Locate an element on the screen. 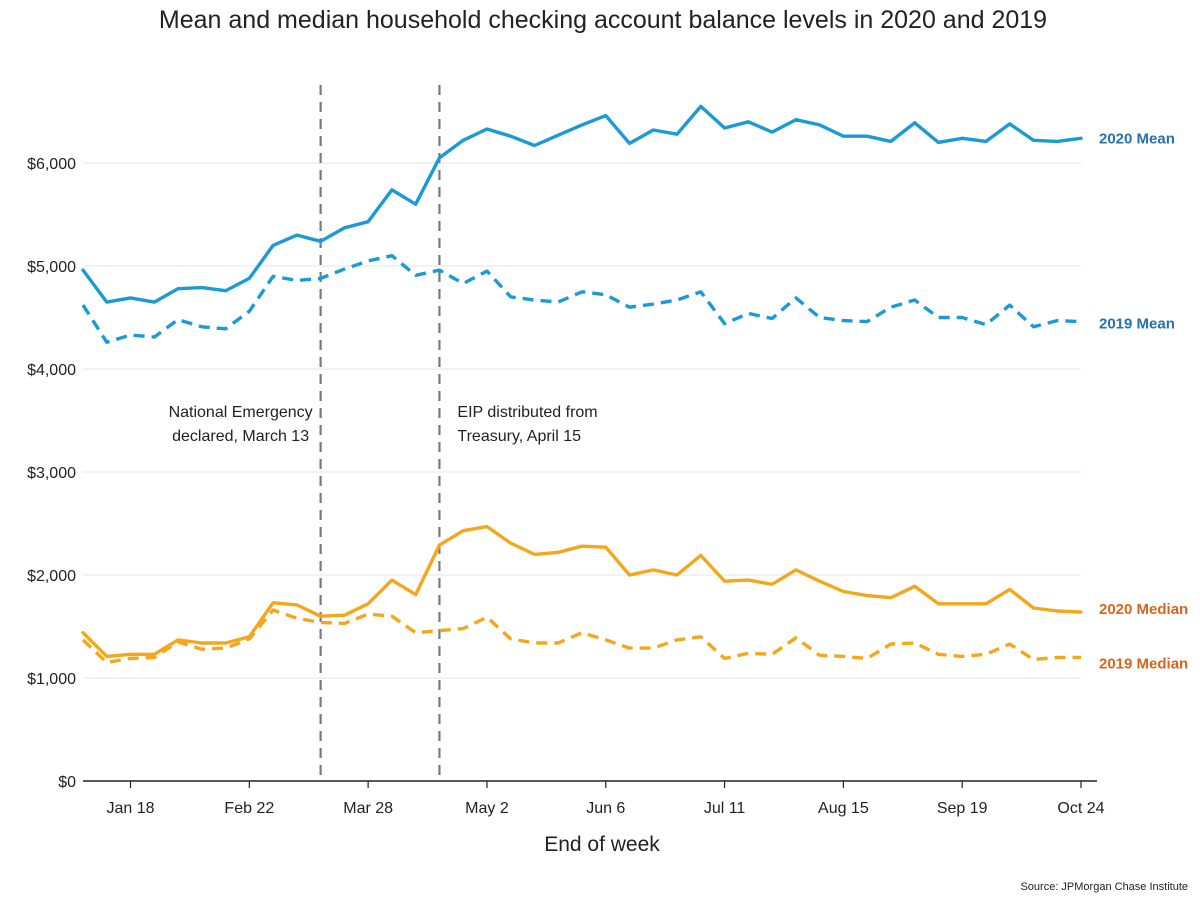 The image size is (1200, 897). y-tick-label: $2,000 is located at coordinates (51, 576).